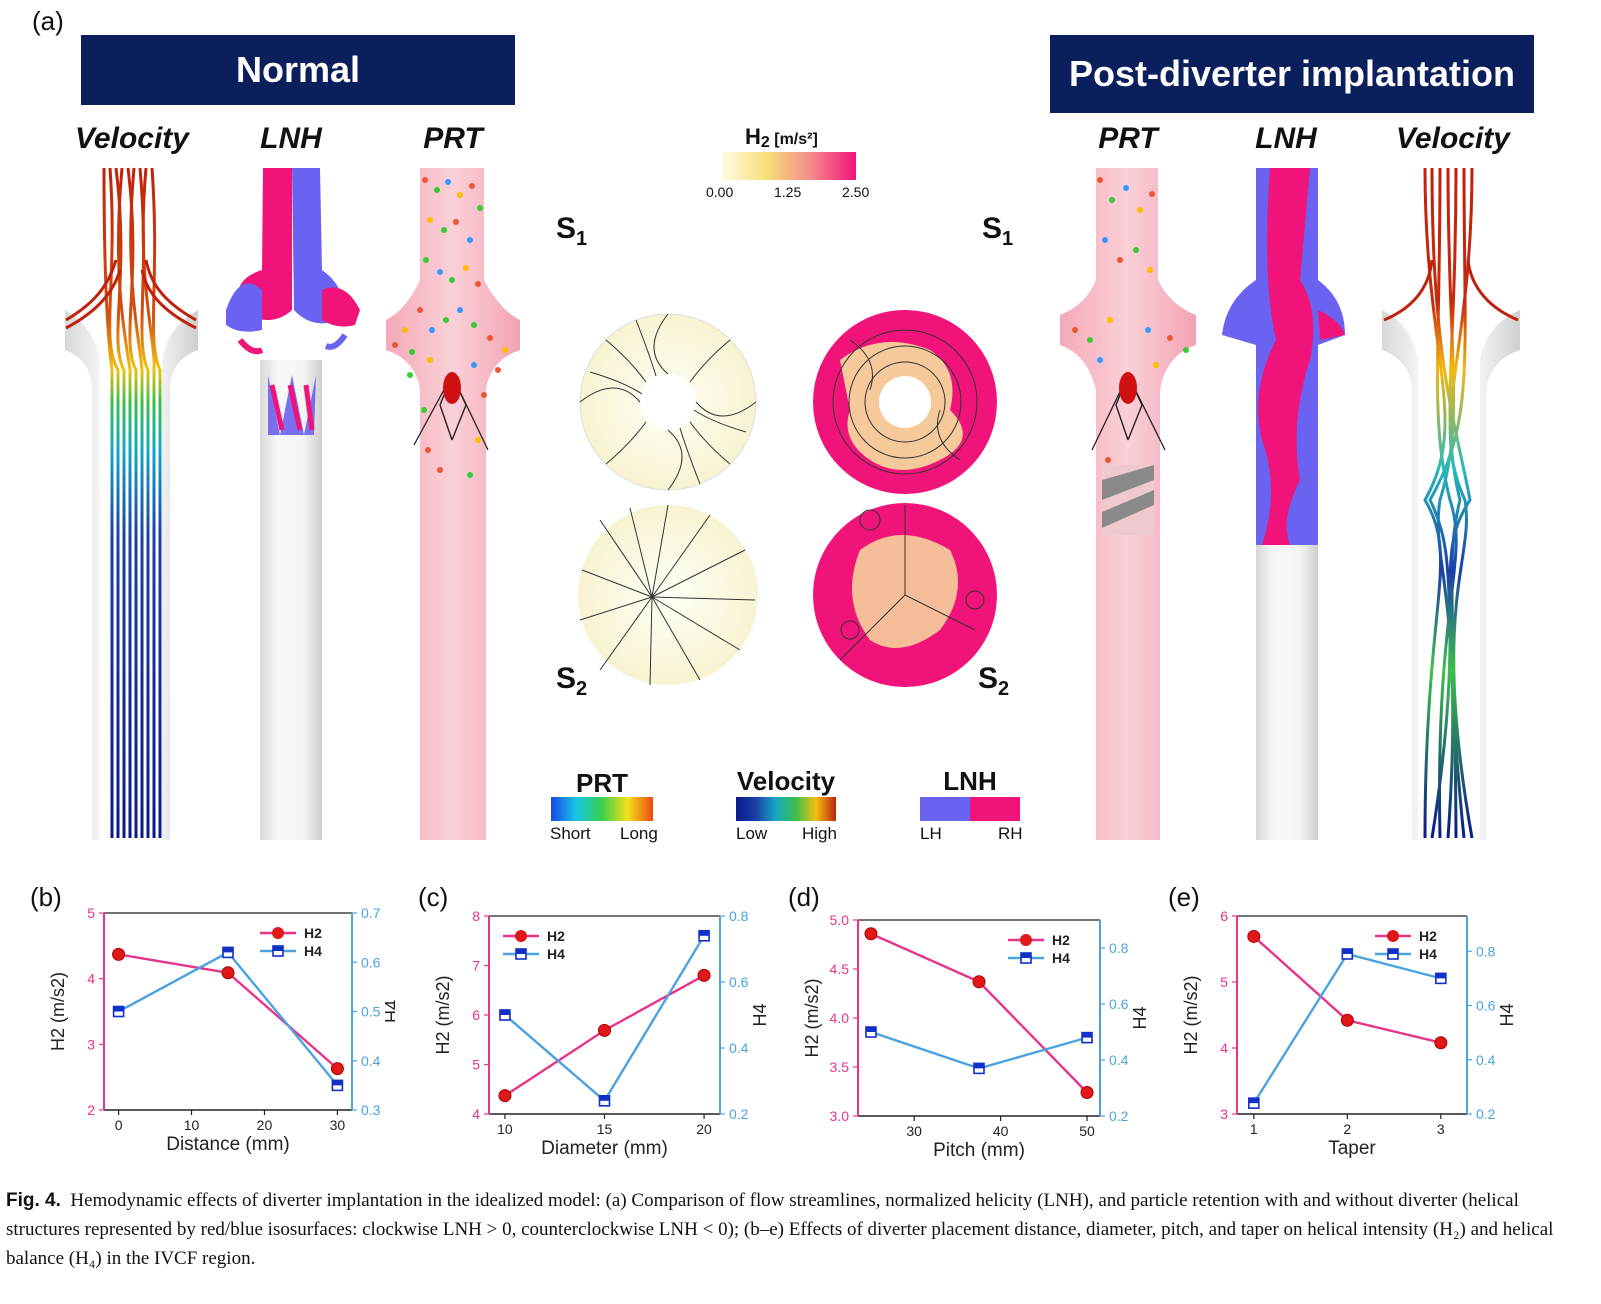  I want to click on panel-a-letter: (a), so click(48, 21).